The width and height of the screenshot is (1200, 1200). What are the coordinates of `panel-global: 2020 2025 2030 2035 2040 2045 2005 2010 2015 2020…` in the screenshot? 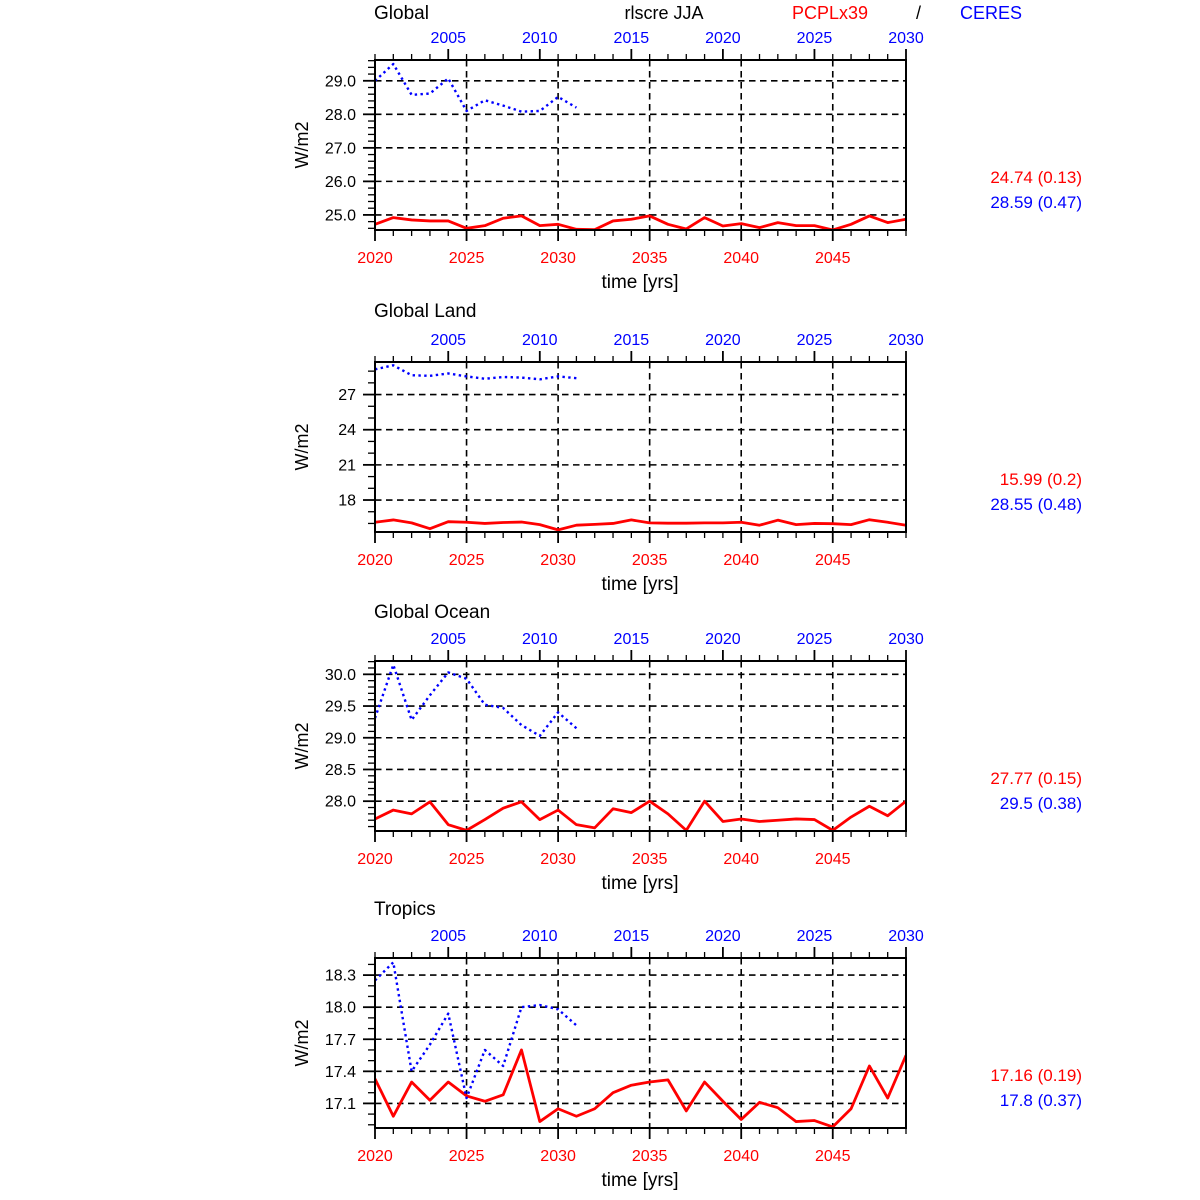 It's located at (624, 148).